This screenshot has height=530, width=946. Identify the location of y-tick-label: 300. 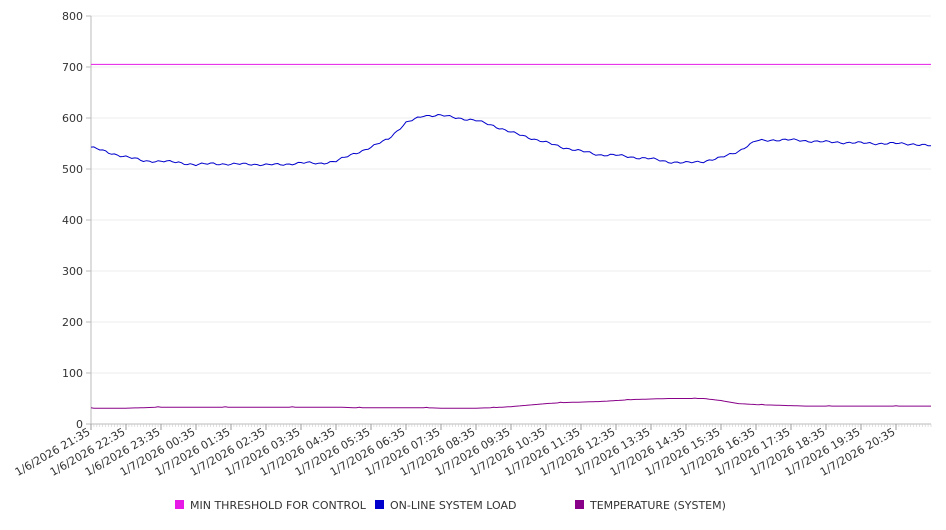
(72, 271).